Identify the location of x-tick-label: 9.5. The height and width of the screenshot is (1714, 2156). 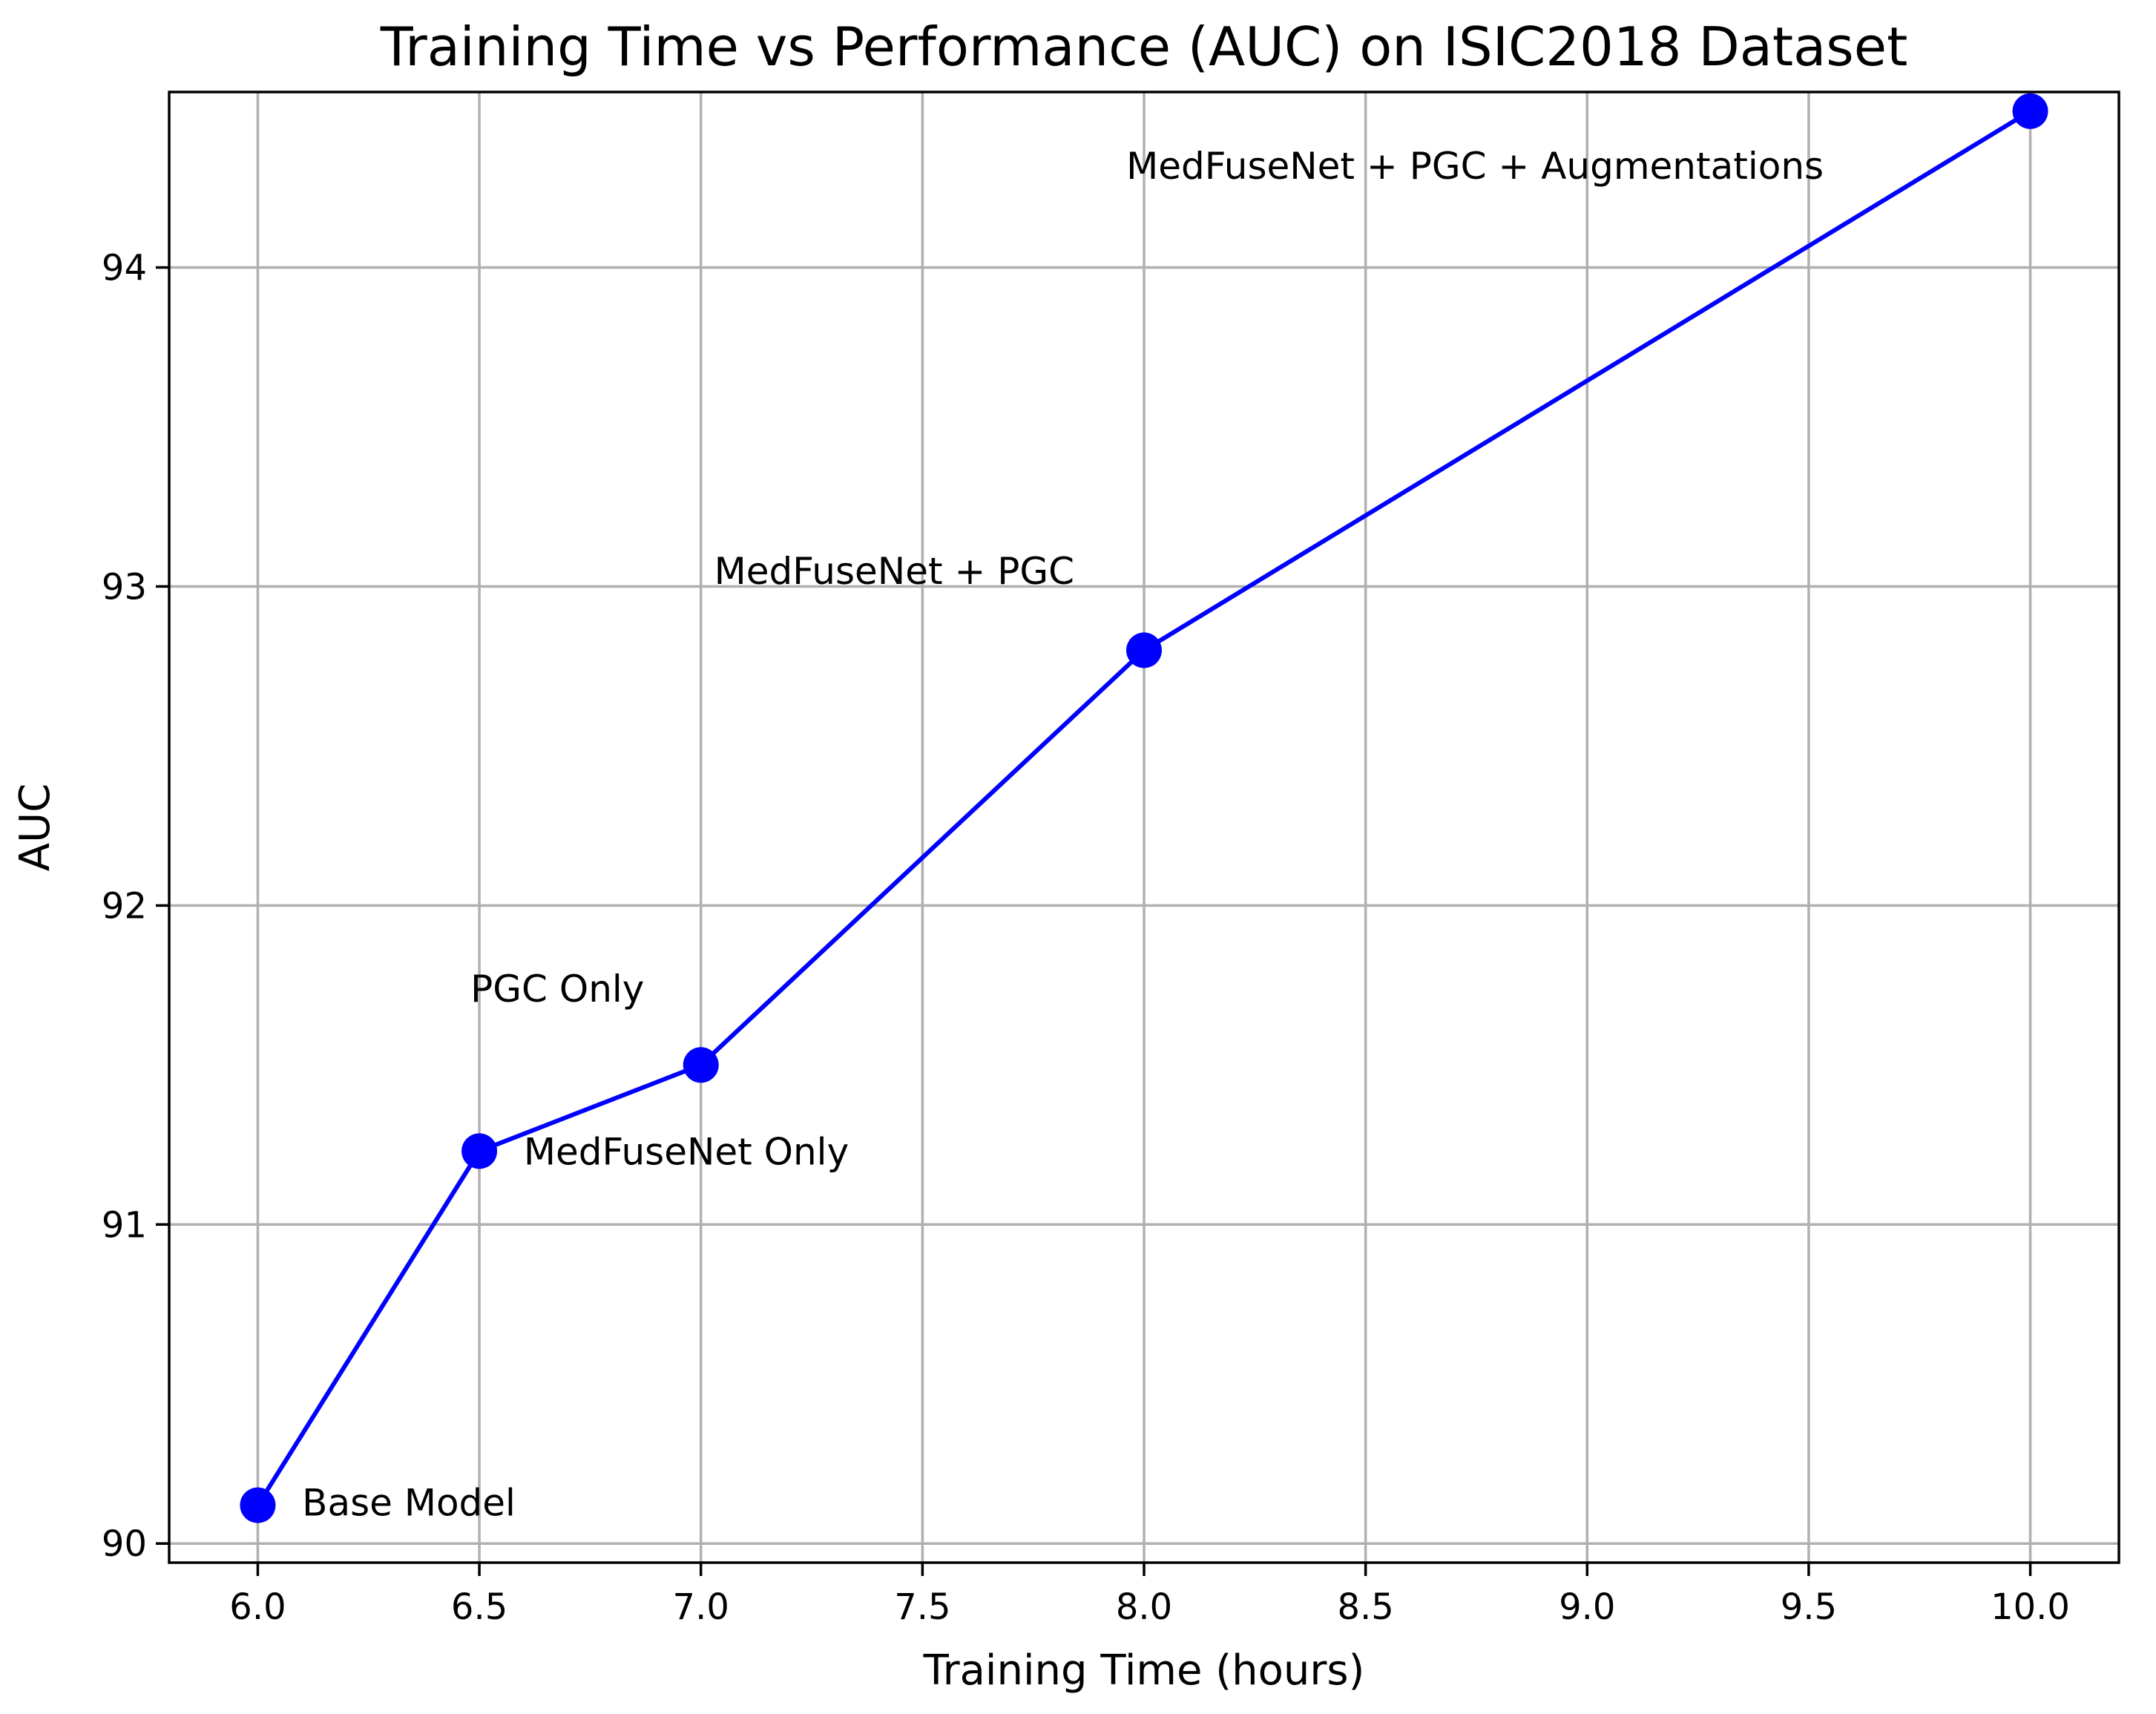
(1809, 1607).